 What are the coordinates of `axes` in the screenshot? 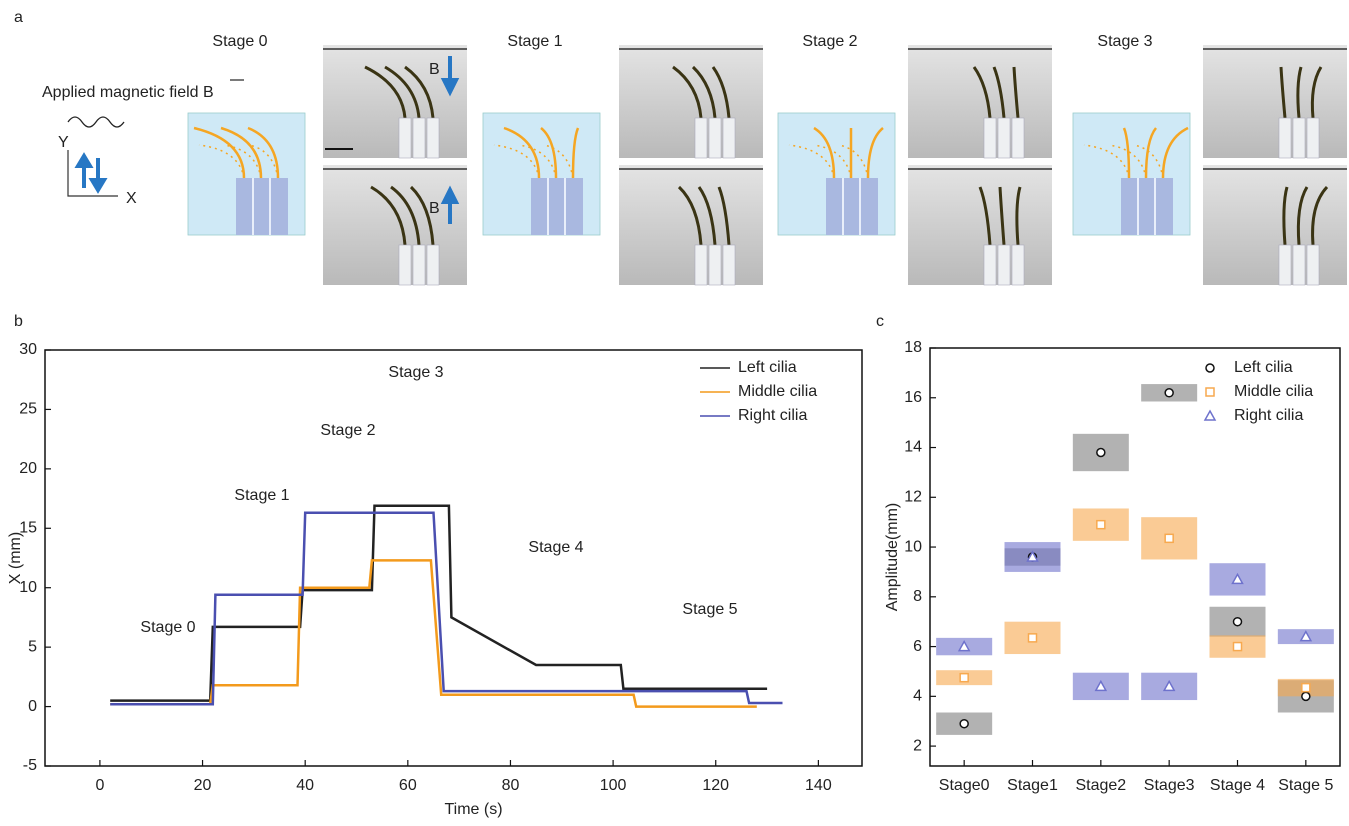 It's located at (92, 173).